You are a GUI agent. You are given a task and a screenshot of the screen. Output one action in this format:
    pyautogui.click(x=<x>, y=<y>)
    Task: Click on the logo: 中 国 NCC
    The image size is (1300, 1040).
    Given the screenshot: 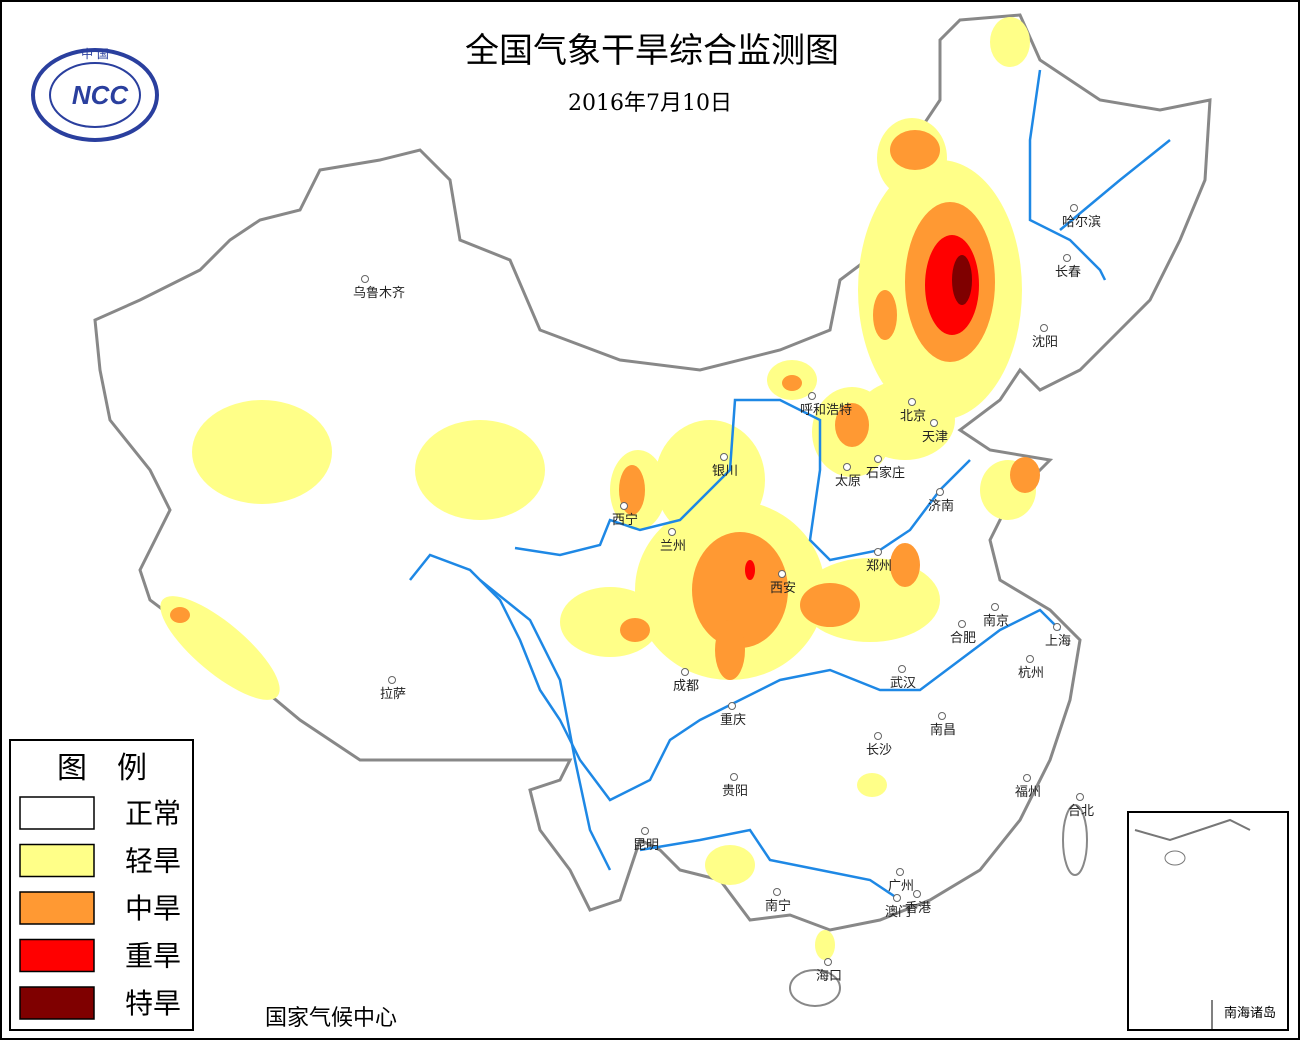 What is the action you would take?
    pyautogui.click(x=95, y=94)
    